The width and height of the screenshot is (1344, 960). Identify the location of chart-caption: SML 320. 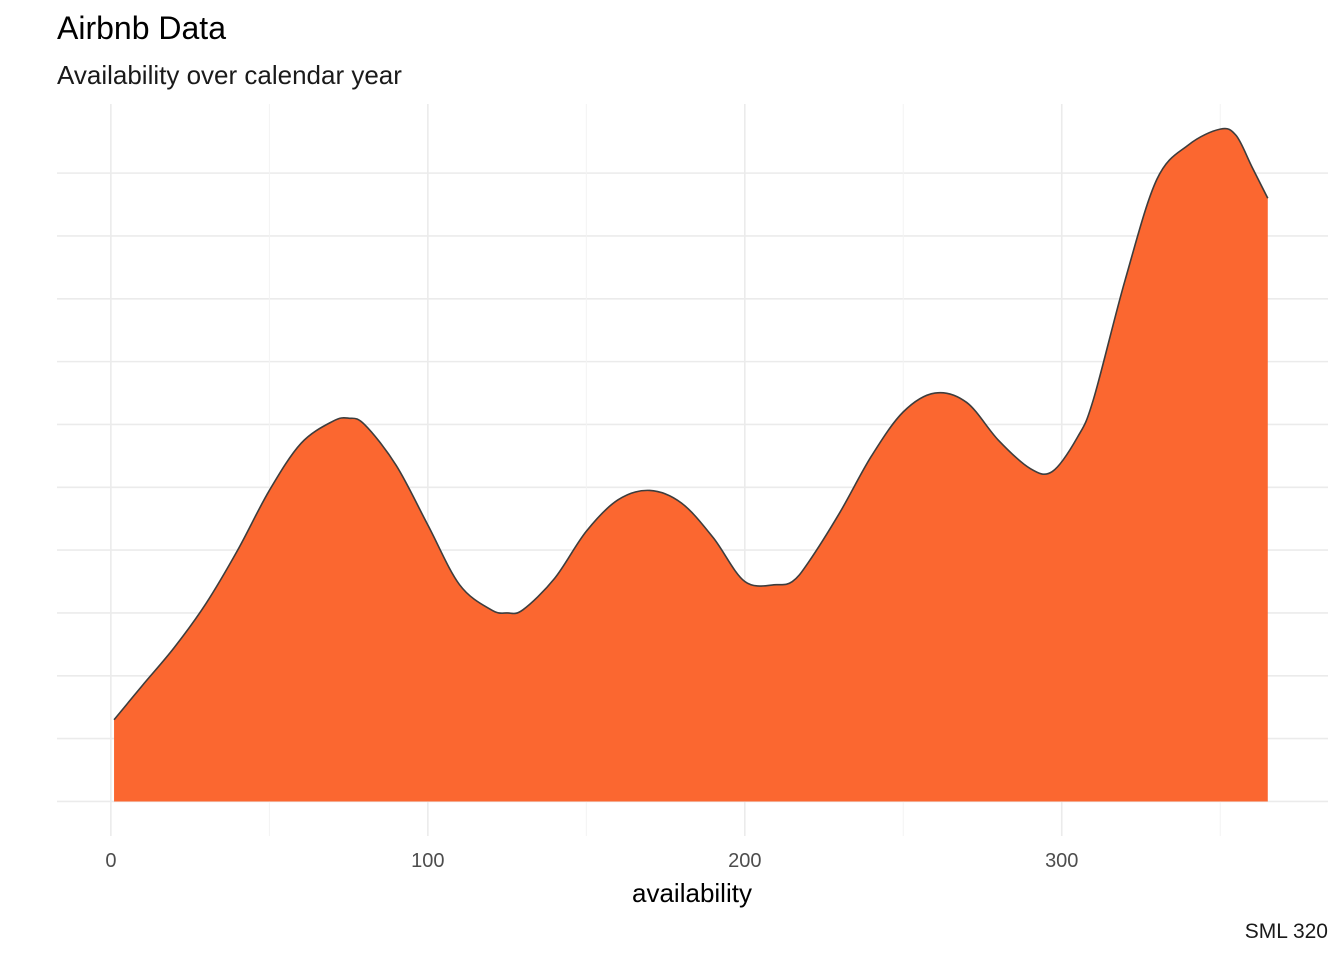
(1286, 931).